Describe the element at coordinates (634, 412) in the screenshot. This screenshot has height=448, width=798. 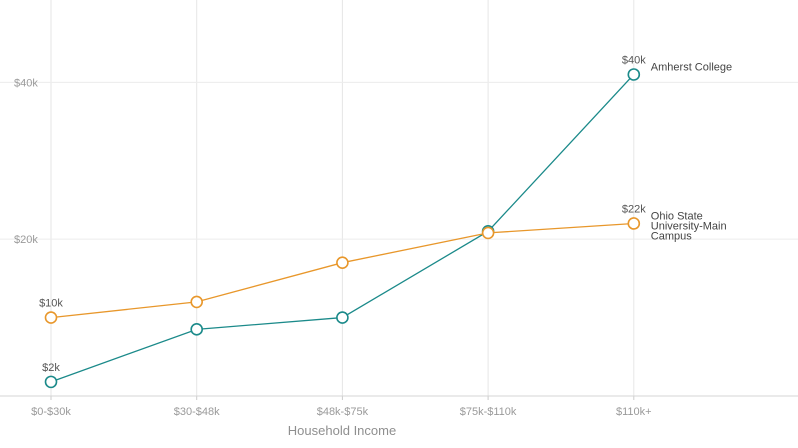
I see `x-tick-label: $110k+` at that location.